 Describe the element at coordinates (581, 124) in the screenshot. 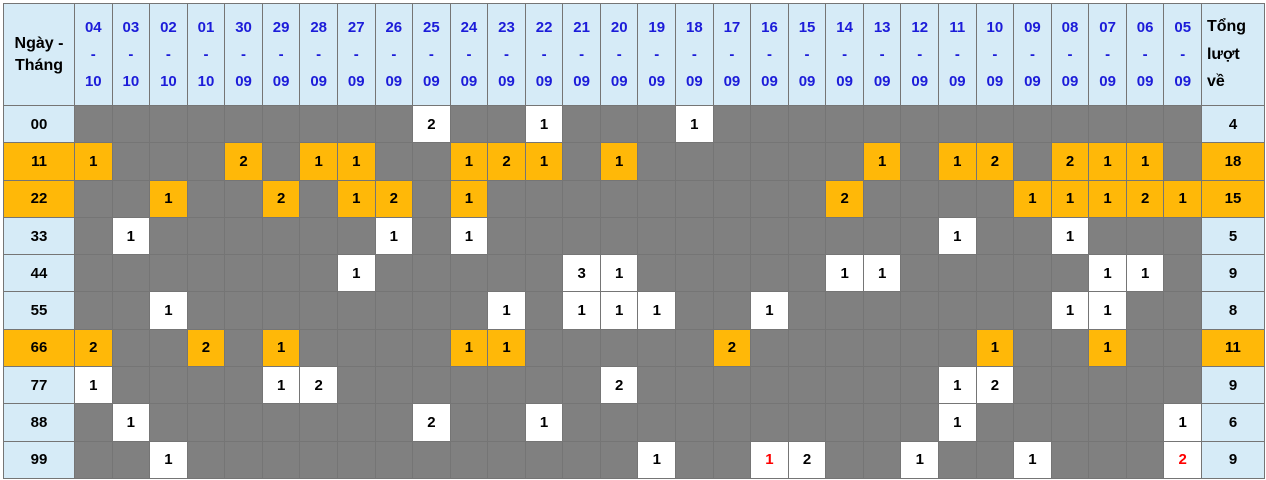

I see `cell-00-21-09-empty` at that location.